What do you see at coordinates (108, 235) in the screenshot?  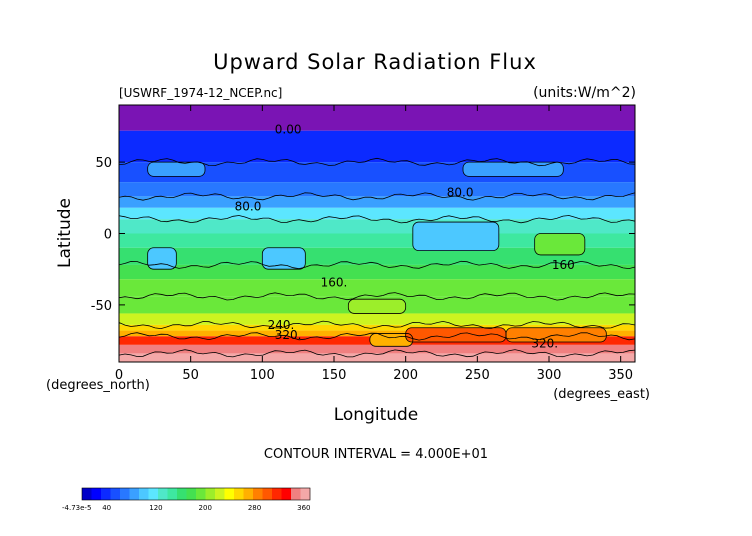 I see `y-tick-label: 0` at bounding box center [108, 235].